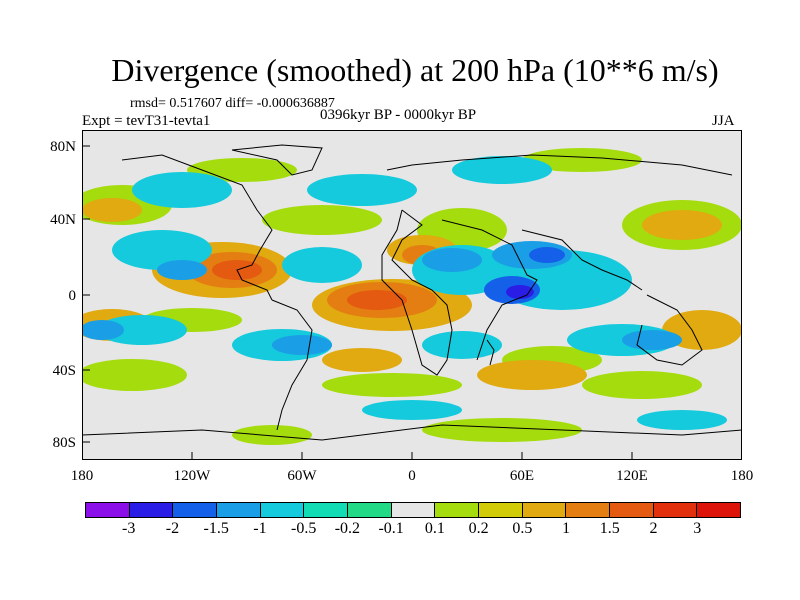 Image resolution: width=800 pixels, height=600 pixels. I want to click on colorbar-label-8: 0.2, so click(478, 528).